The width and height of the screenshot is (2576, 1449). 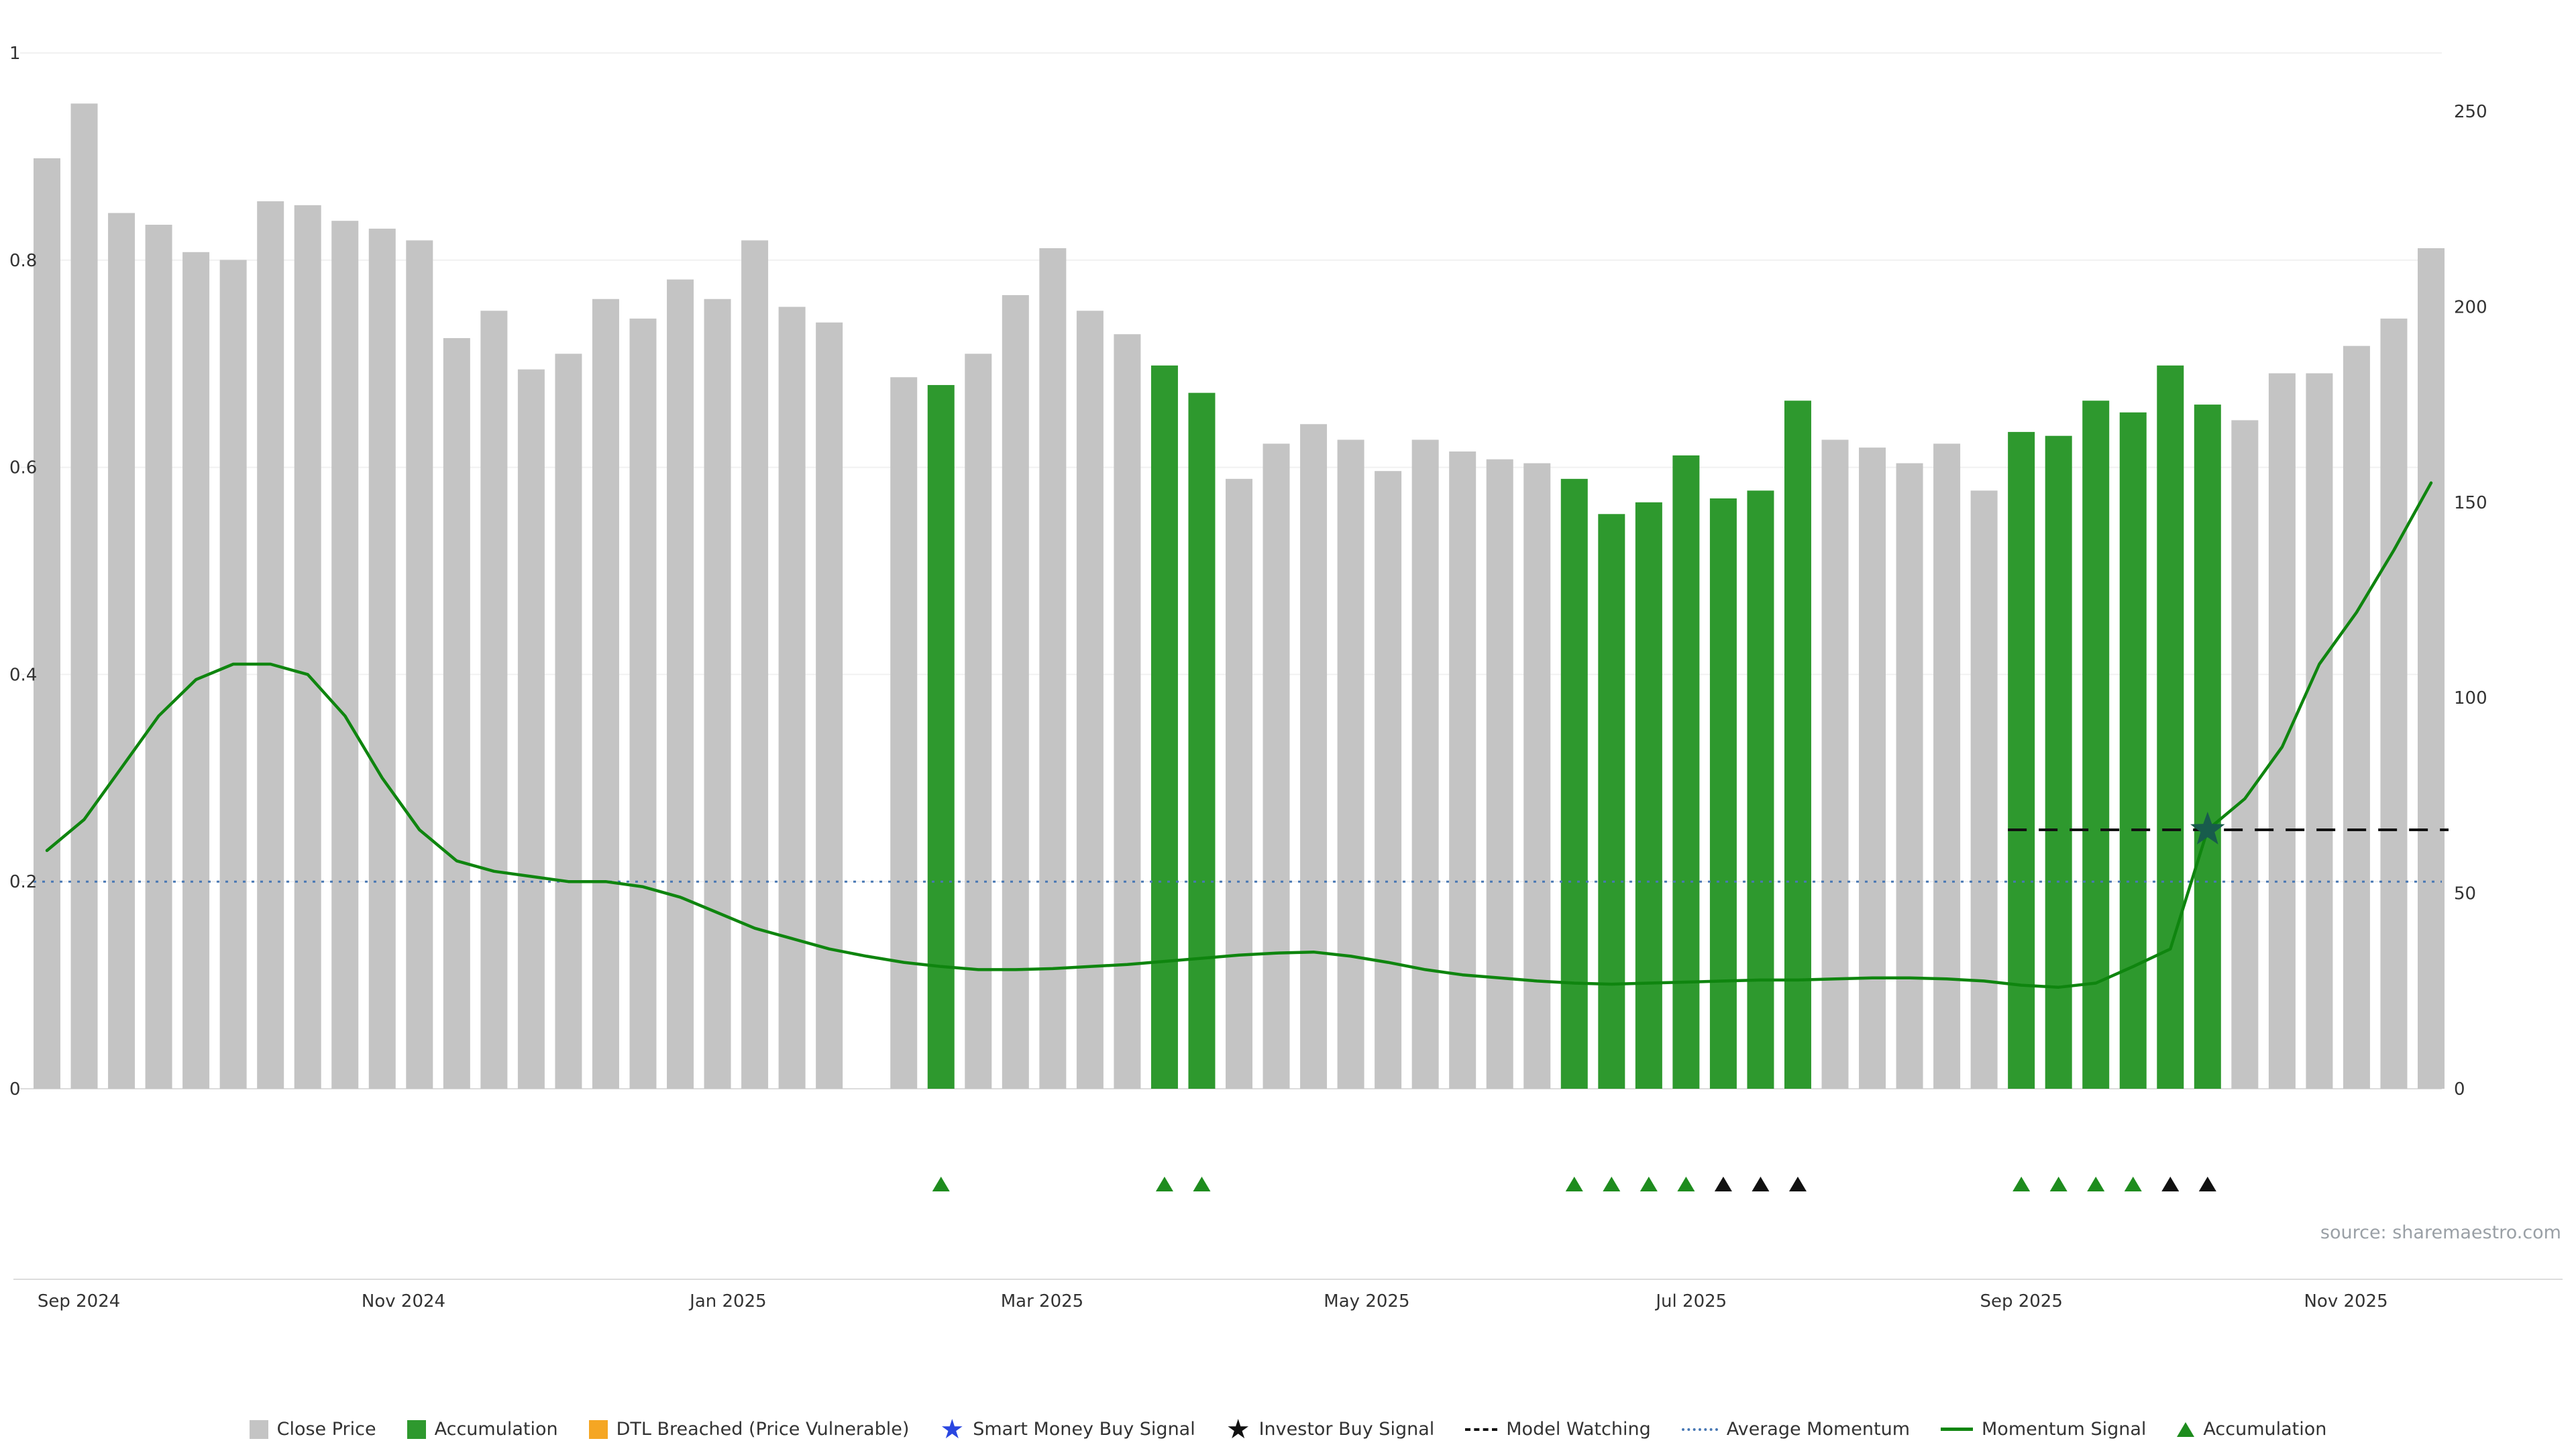 What do you see at coordinates (1330, 1429) in the screenshot?
I see `legend-item-investor-buy-signal: ★ Investor Buy Signal` at bounding box center [1330, 1429].